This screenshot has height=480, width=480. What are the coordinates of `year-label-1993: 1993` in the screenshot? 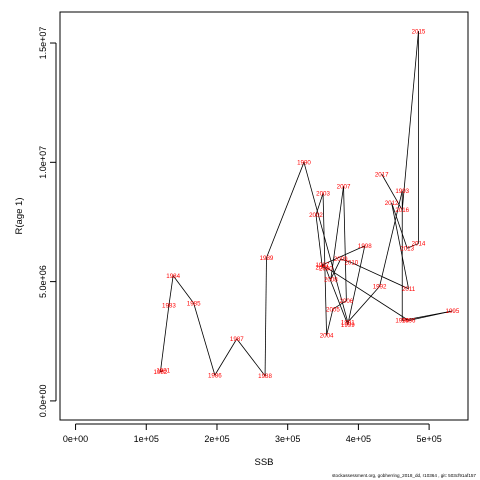 It's located at (402, 191).